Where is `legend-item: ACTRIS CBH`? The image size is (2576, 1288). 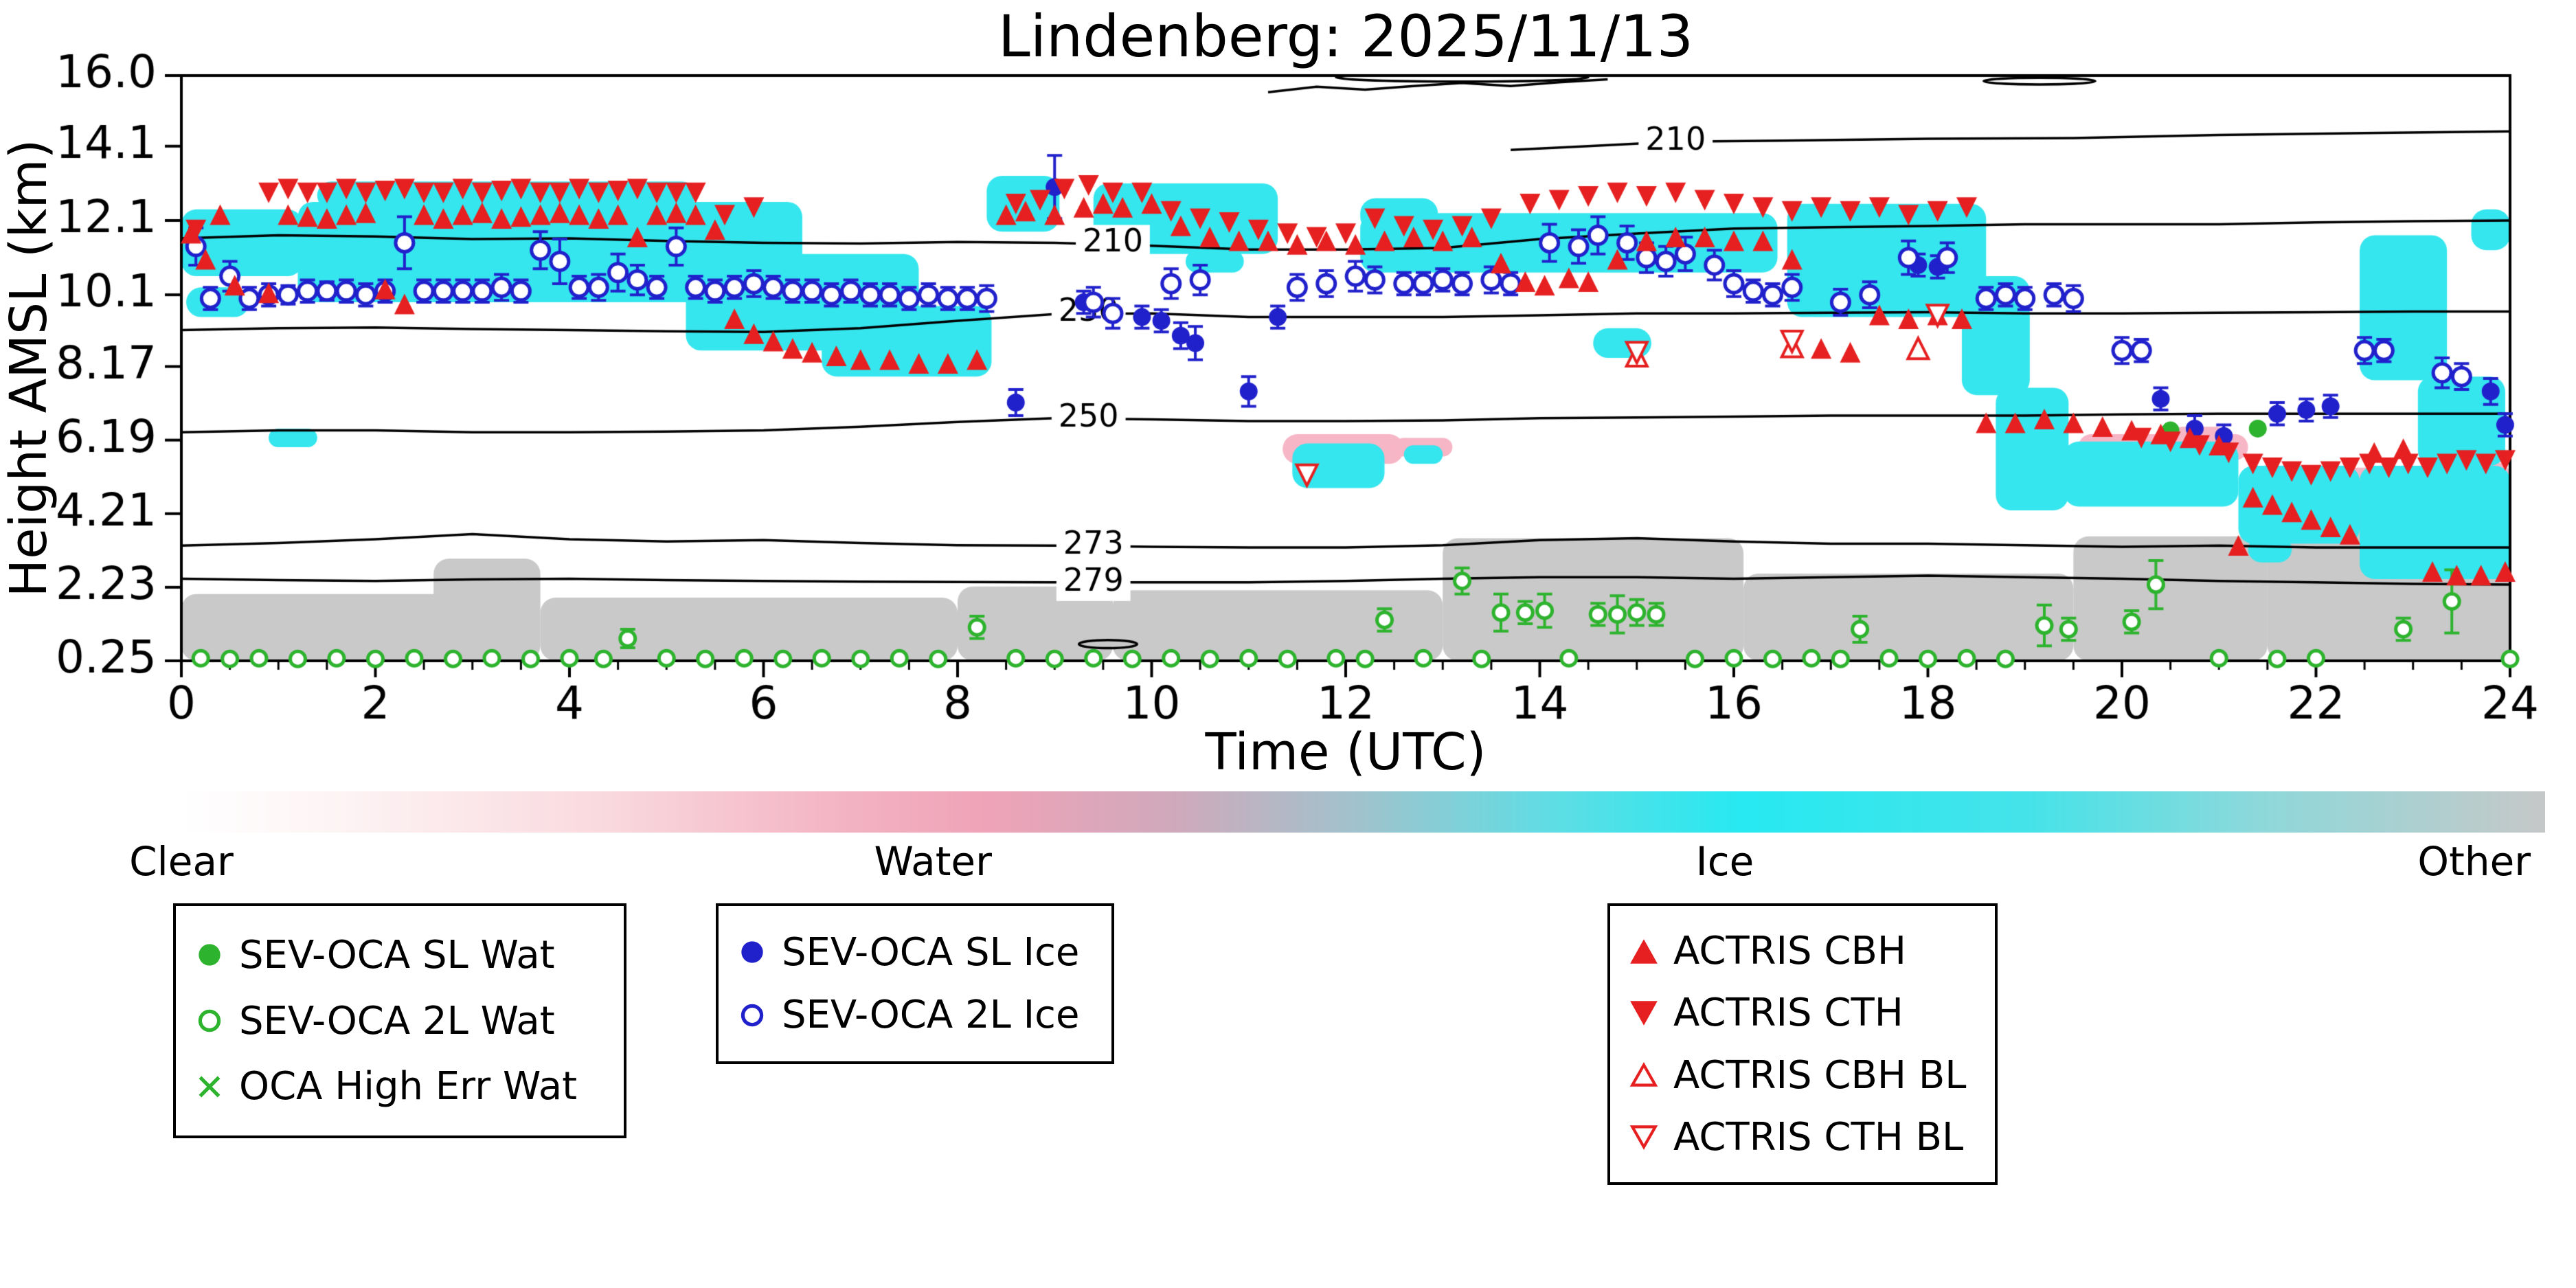
legend-item: ACTRIS CBH is located at coordinates (1802, 951).